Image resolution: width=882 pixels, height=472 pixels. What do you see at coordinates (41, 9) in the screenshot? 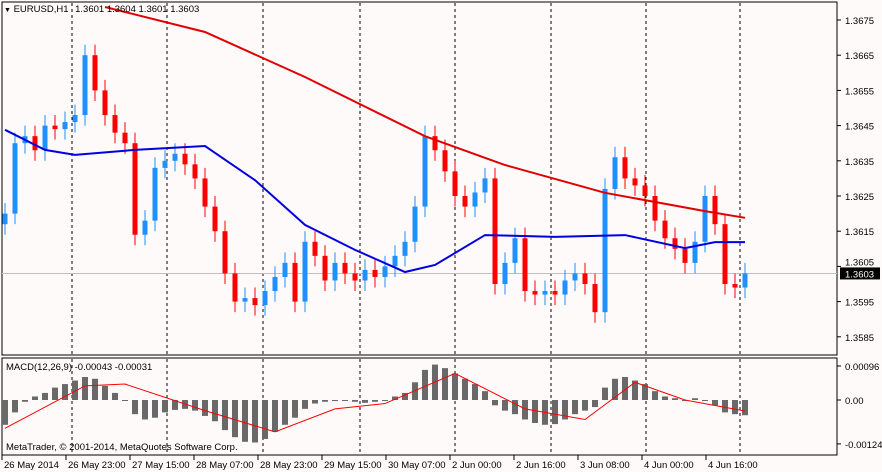
I see `symbol-label: EURUSD,H1` at bounding box center [41, 9].